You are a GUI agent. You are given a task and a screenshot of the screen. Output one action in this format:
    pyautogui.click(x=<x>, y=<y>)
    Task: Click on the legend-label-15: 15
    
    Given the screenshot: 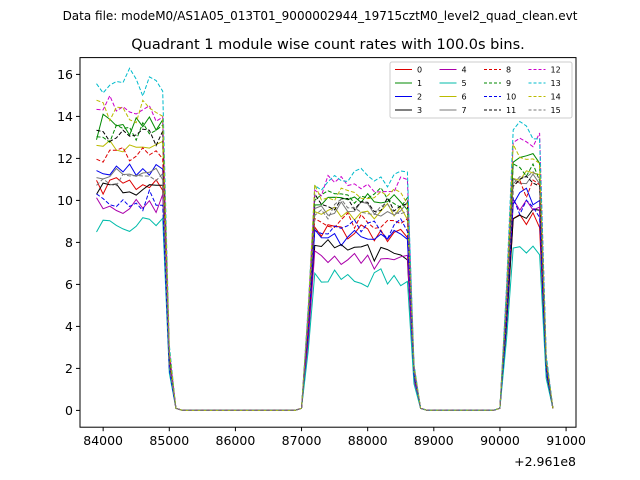 What is the action you would take?
    pyautogui.click(x=556, y=110)
    